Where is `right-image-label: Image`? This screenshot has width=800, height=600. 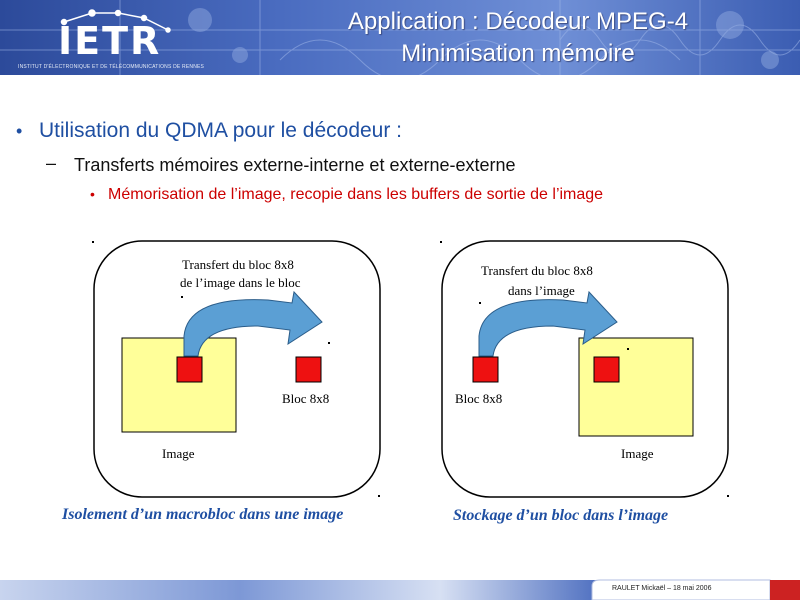
right-image-label: Image is located at coordinates (637, 453).